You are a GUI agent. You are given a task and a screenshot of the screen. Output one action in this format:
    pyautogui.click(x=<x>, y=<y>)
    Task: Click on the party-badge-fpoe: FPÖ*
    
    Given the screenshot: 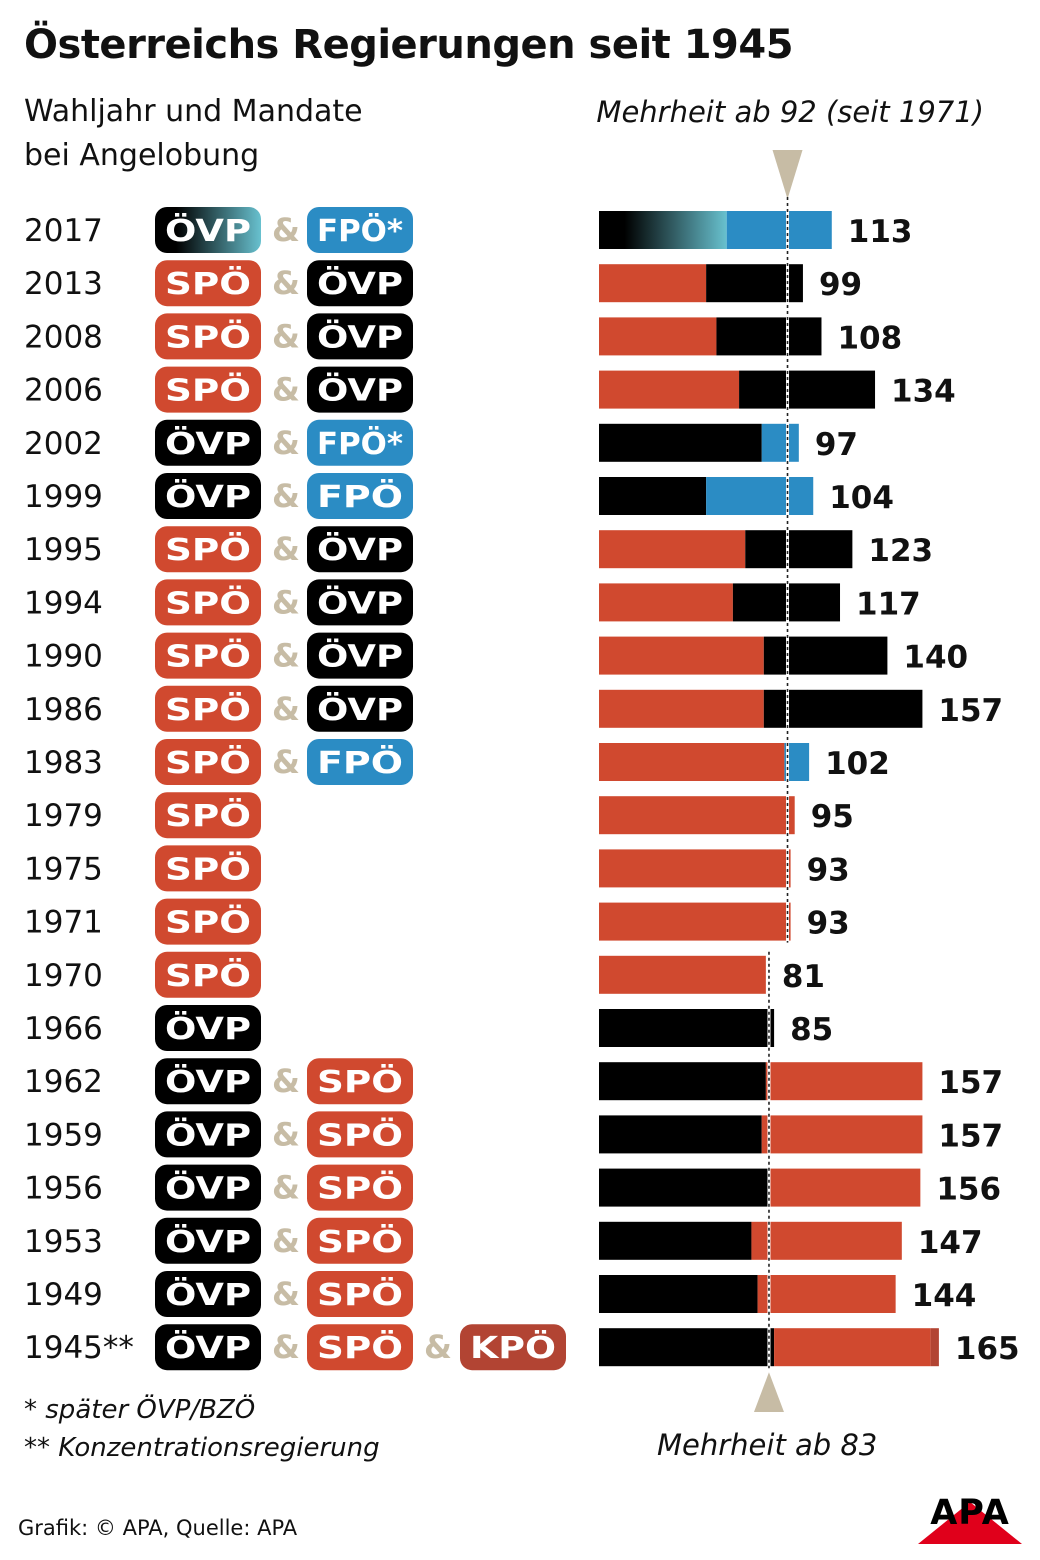 What is the action you would take?
    pyautogui.click(x=360, y=230)
    